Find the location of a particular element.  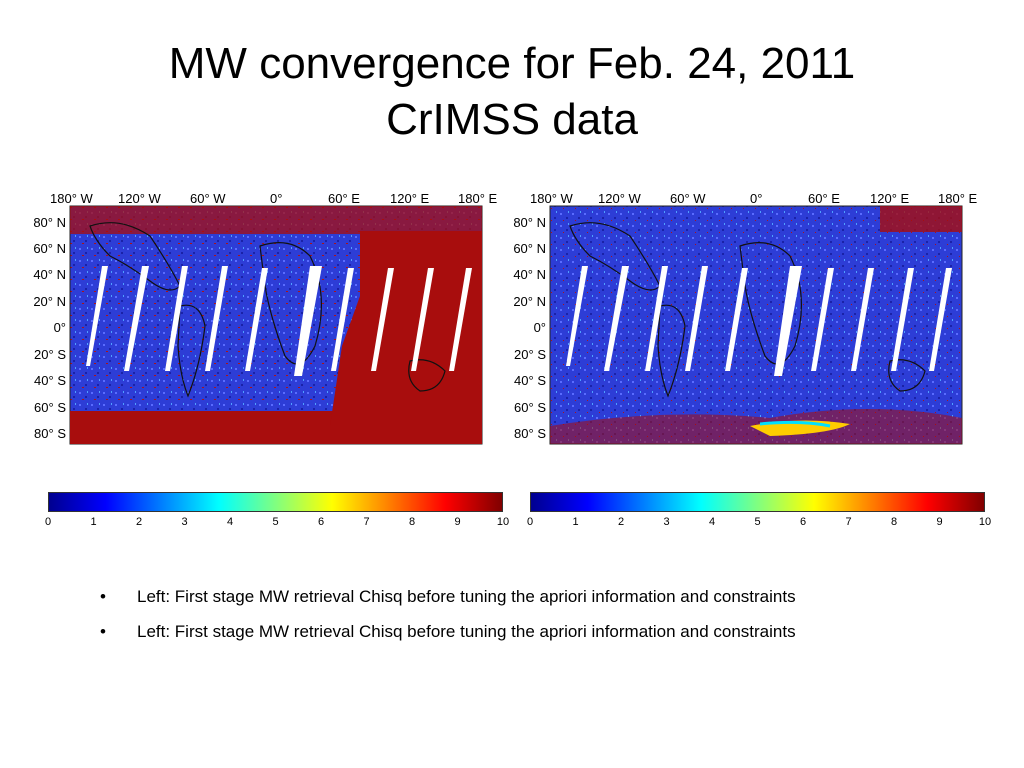

left-colorbar-tick-7: 7 is located at coordinates (366, 522).